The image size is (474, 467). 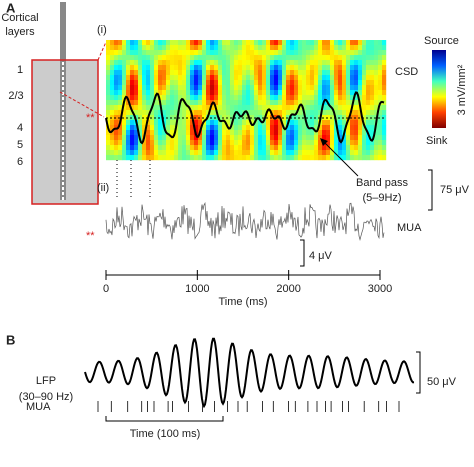 I want to click on band-pass-label: Band pass, so click(x=382, y=183).